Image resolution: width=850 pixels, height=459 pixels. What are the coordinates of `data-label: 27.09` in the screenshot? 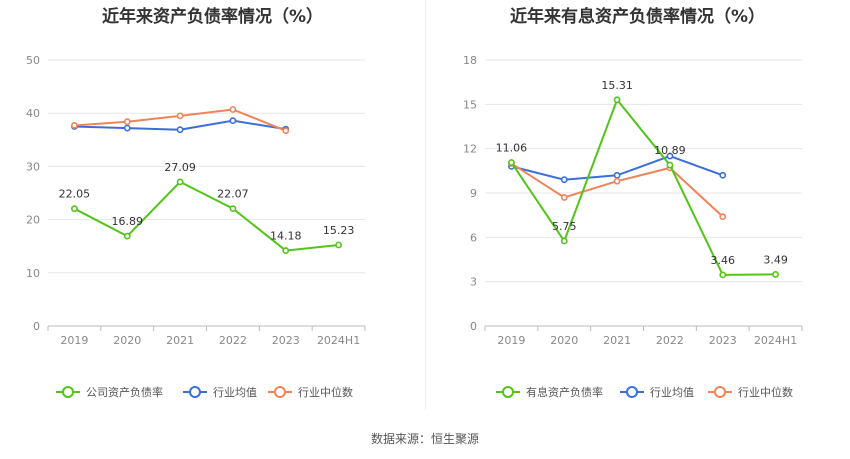 It's located at (180, 167).